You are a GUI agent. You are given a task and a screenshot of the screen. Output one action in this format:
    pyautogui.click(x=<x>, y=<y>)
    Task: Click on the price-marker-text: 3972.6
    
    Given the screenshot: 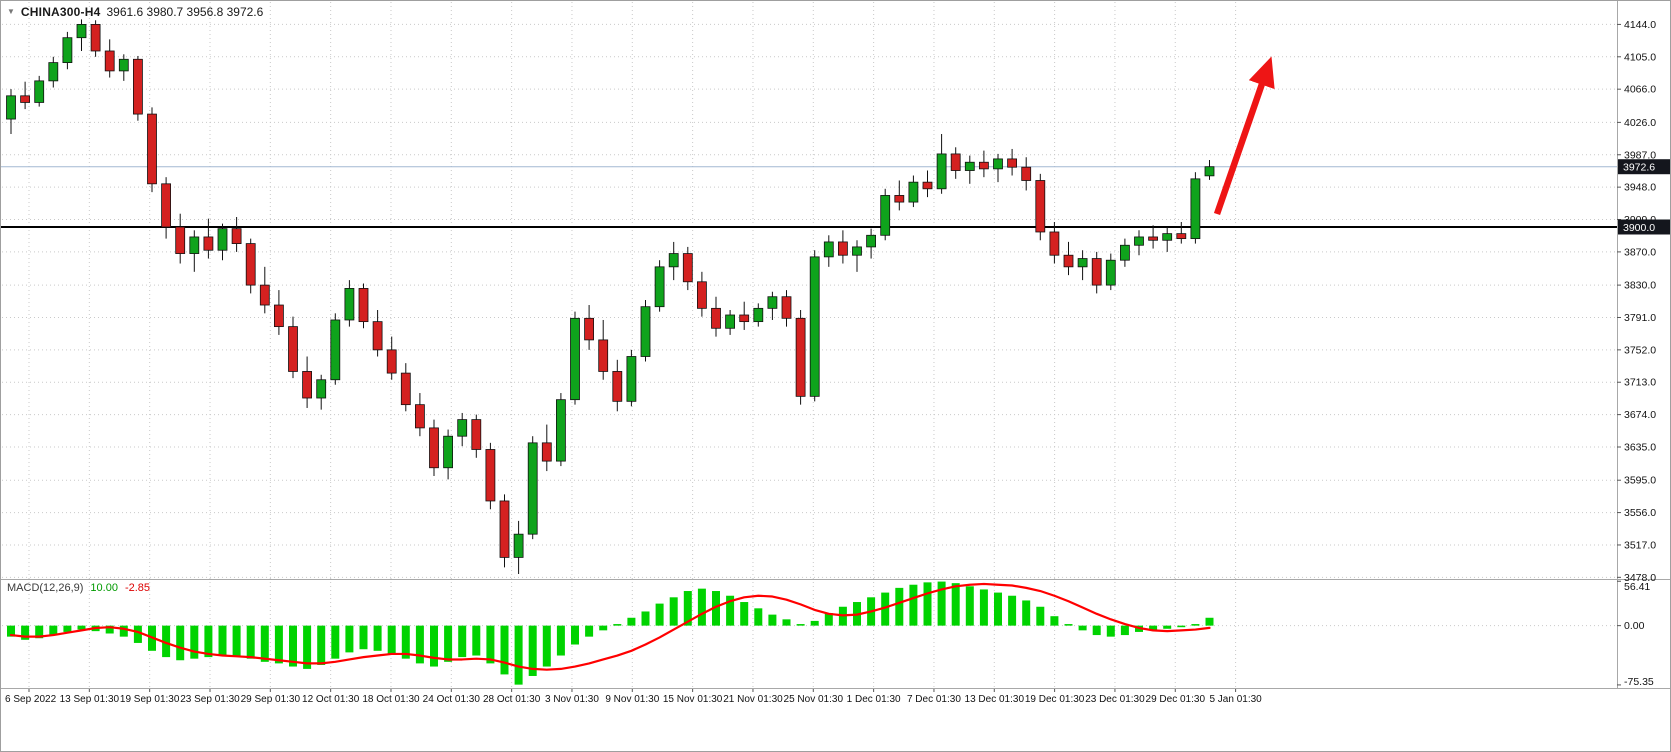 What is the action you would take?
    pyautogui.click(x=1639, y=168)
    